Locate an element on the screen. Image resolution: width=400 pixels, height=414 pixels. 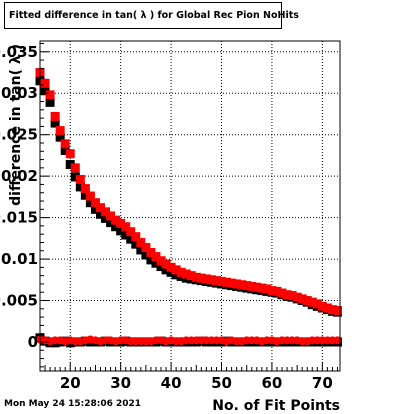
y-axis-label: difference in tan( λ ) is located at coordinates (16, 125).